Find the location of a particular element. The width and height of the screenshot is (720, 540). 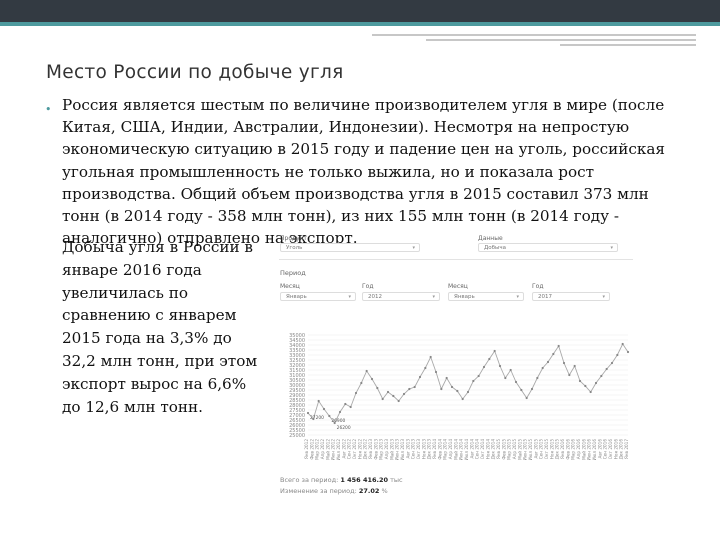

x-tick-label: Ноя 2012 is located at coordinates (359, 449).